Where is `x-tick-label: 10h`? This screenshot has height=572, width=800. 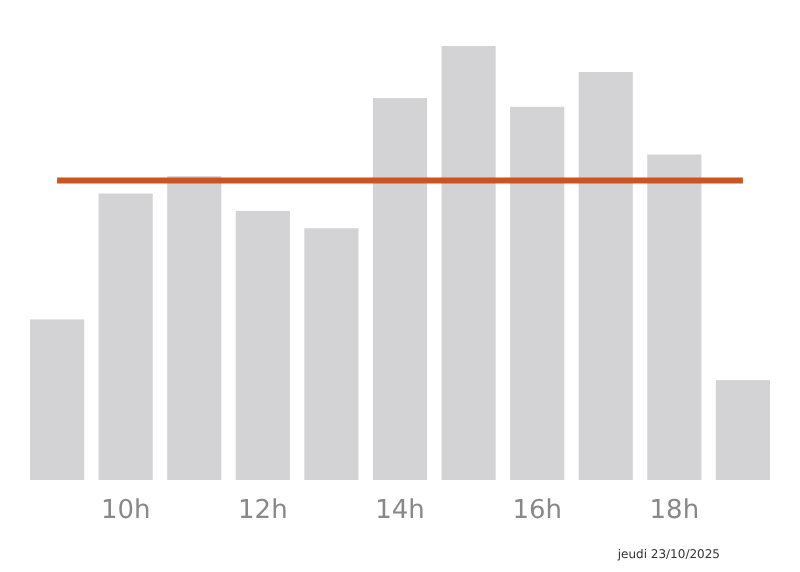 x-tick-label: 10h is located at coordinates (125, 511).